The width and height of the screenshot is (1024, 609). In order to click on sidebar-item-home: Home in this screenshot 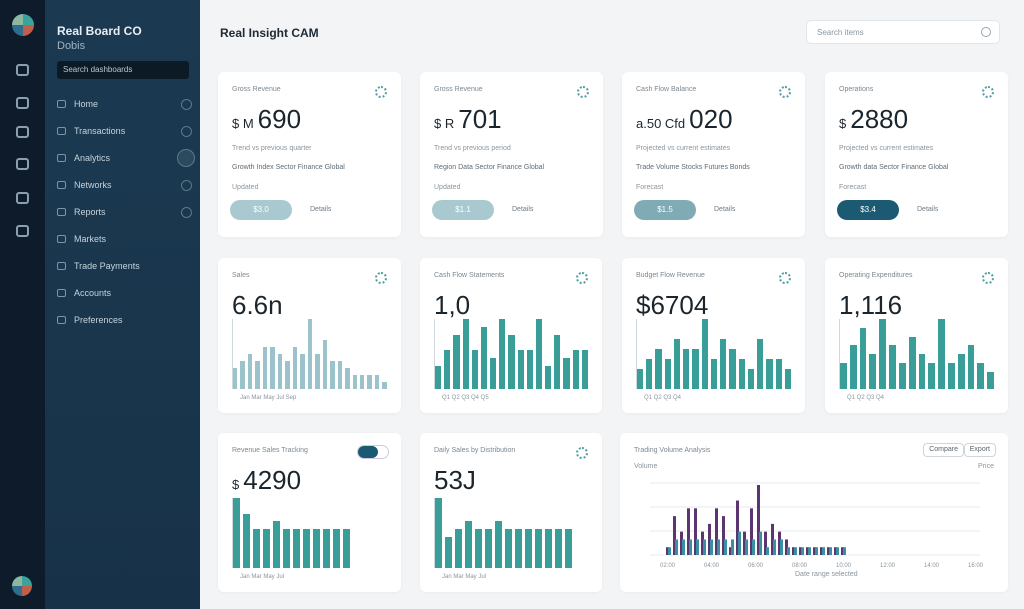, I will do `click(124, 104)`.